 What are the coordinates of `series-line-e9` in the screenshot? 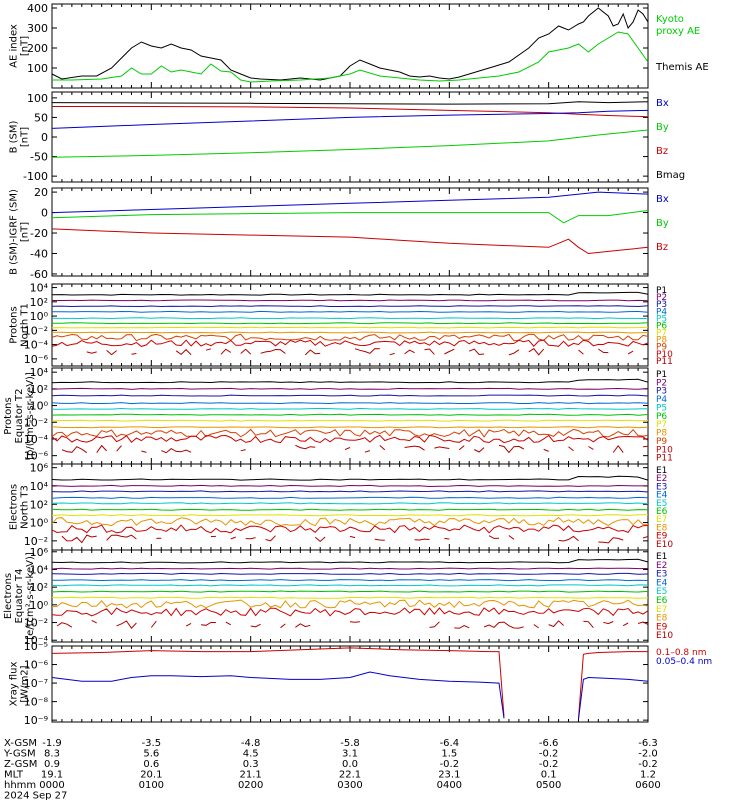 It's located at (350, 612).